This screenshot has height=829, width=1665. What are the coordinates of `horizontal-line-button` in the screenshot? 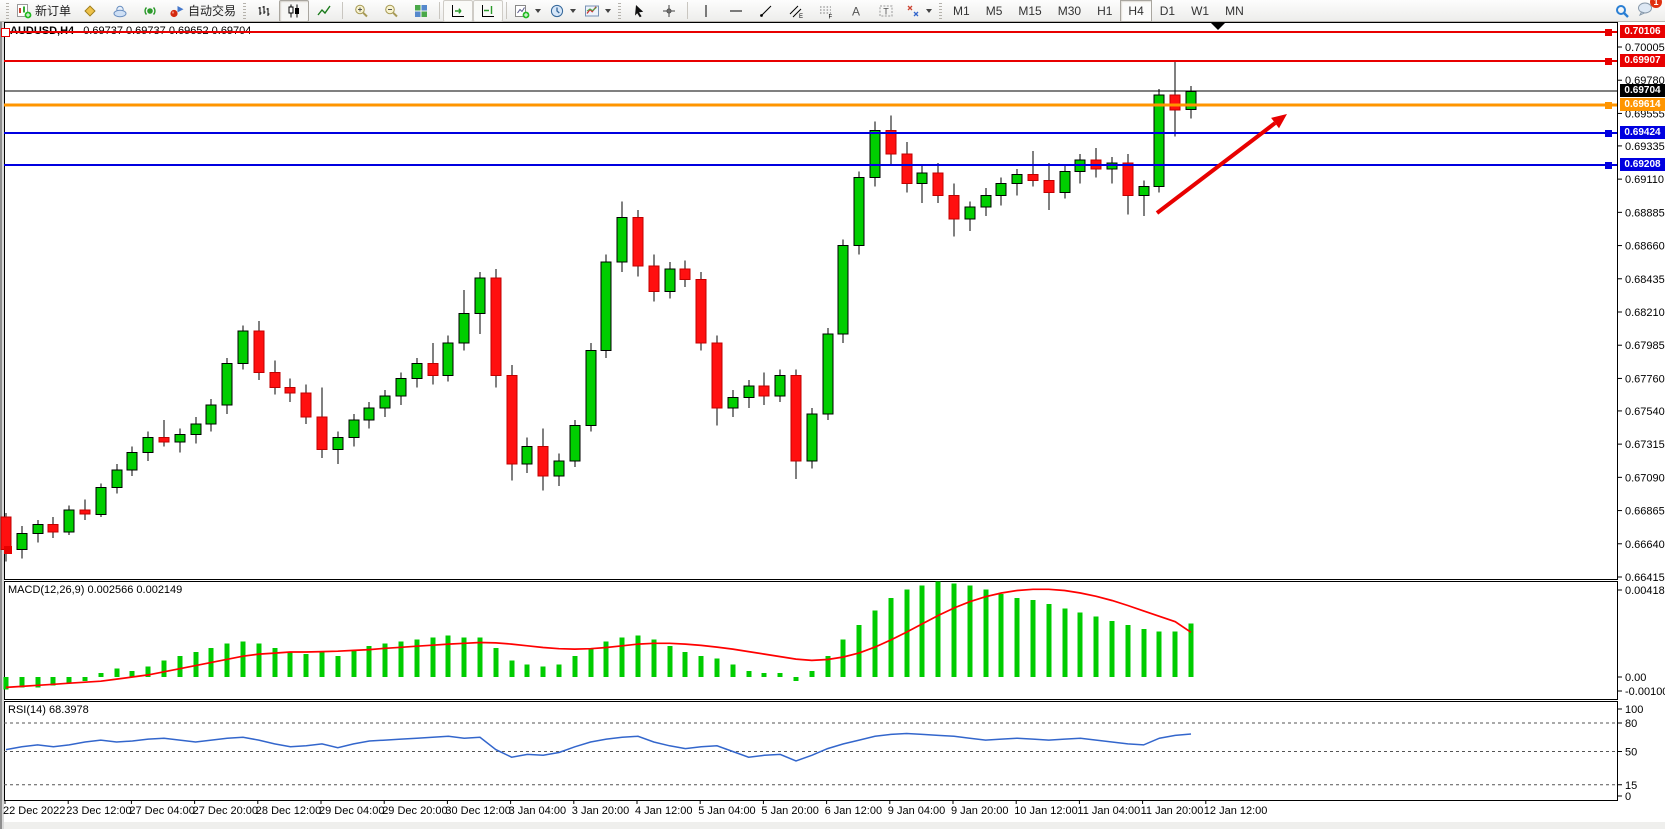 It's located at (736, 11).